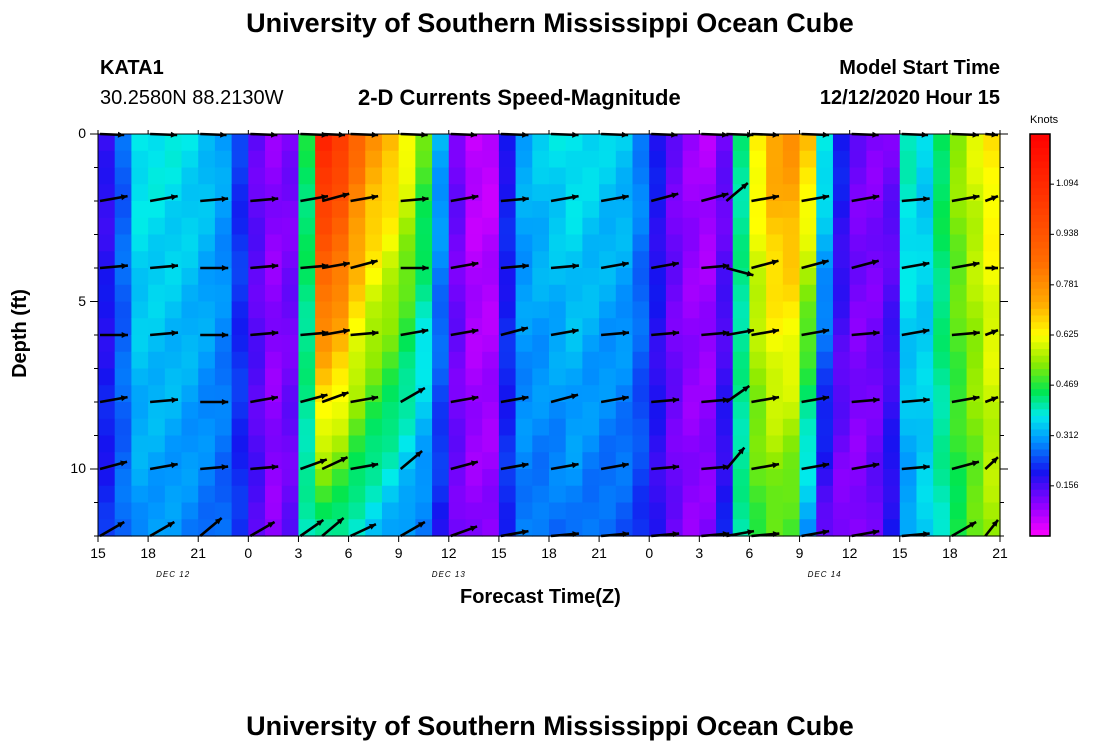 The width and height of the screenshot is (1100, 750). I want to click on x-tick-label: 12, so click(849, 553).